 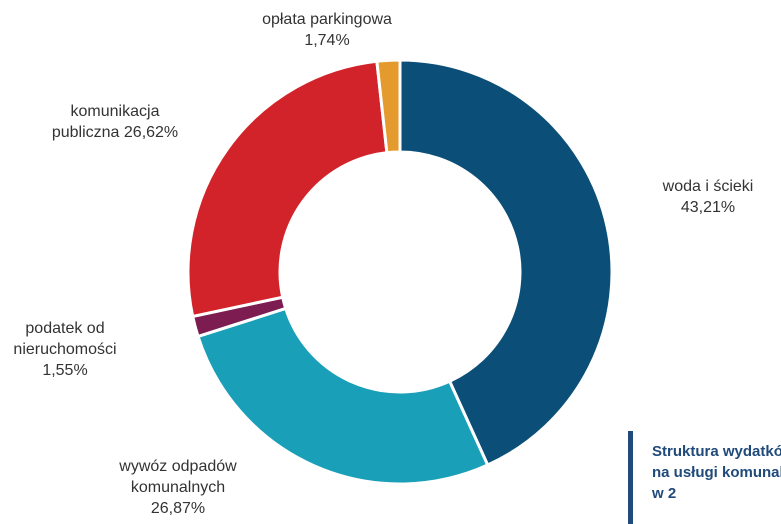 What do you see at coordinates (178, 477) in the screenshot?
I see `category-label: wywóz odpadów komunalnych` at bounding box center [178, 477].